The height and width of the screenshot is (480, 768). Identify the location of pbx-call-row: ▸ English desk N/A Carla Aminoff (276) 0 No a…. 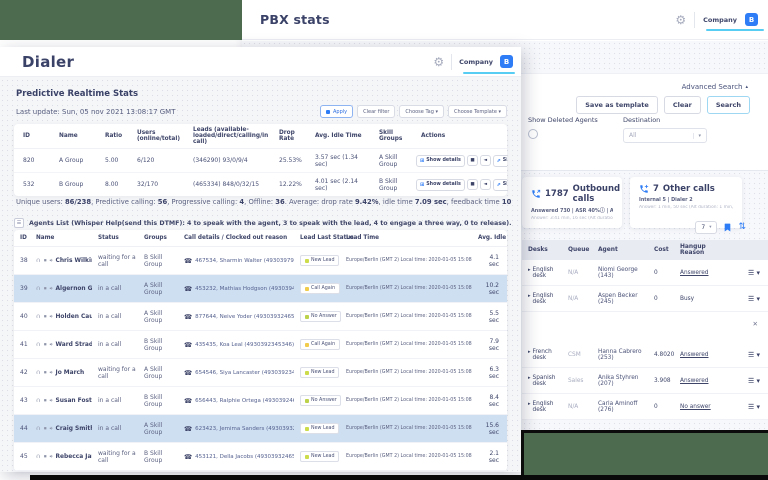
(645, 407).